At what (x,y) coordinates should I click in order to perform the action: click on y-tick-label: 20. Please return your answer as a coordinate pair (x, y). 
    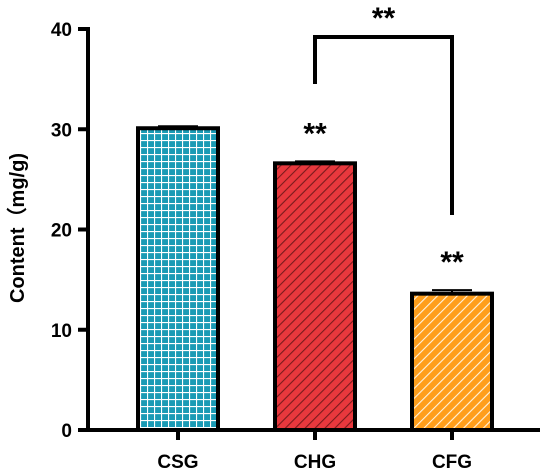
    Looking at the image, I should click on (61, 231).